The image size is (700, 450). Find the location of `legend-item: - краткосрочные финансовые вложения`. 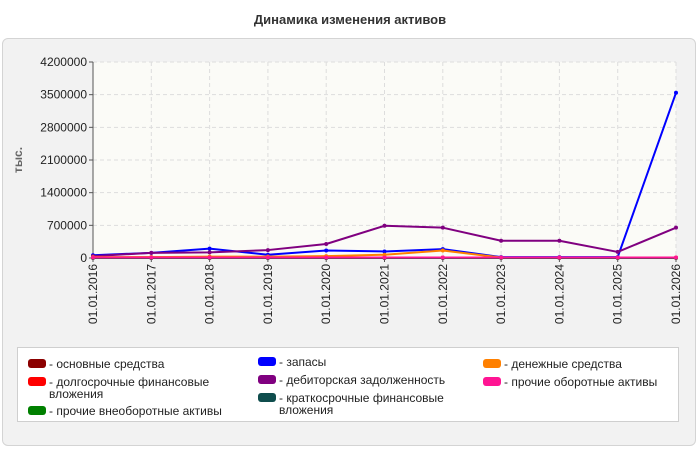

legend-item: - краткосрочные финансовые вложения is located at coordinates (358, 404).